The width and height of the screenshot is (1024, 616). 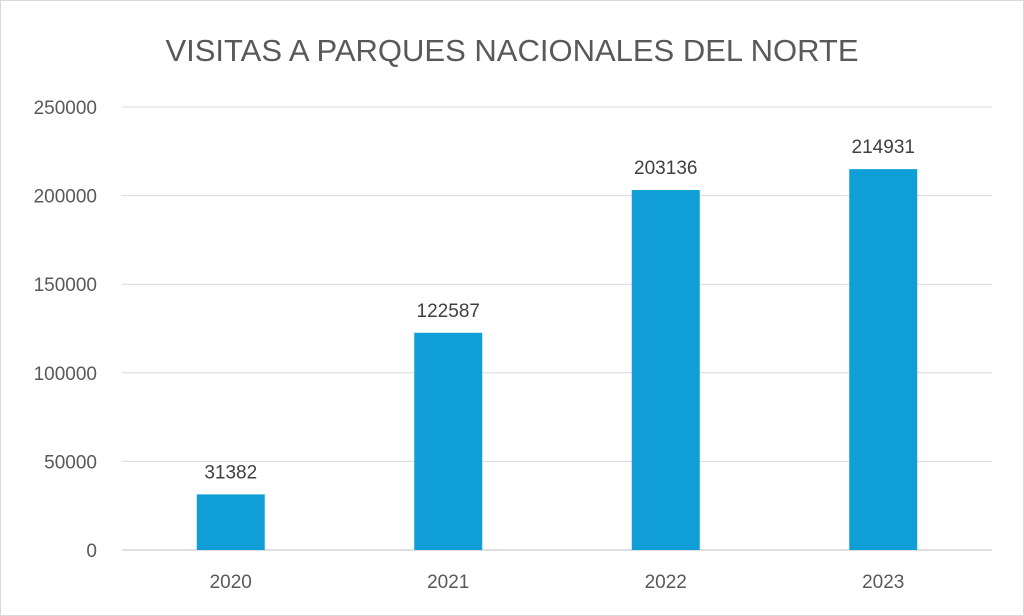 What do you see at coordinates (665, 370) in the screenshot?
I see `bar-2022` at bounding box center [665, 370].